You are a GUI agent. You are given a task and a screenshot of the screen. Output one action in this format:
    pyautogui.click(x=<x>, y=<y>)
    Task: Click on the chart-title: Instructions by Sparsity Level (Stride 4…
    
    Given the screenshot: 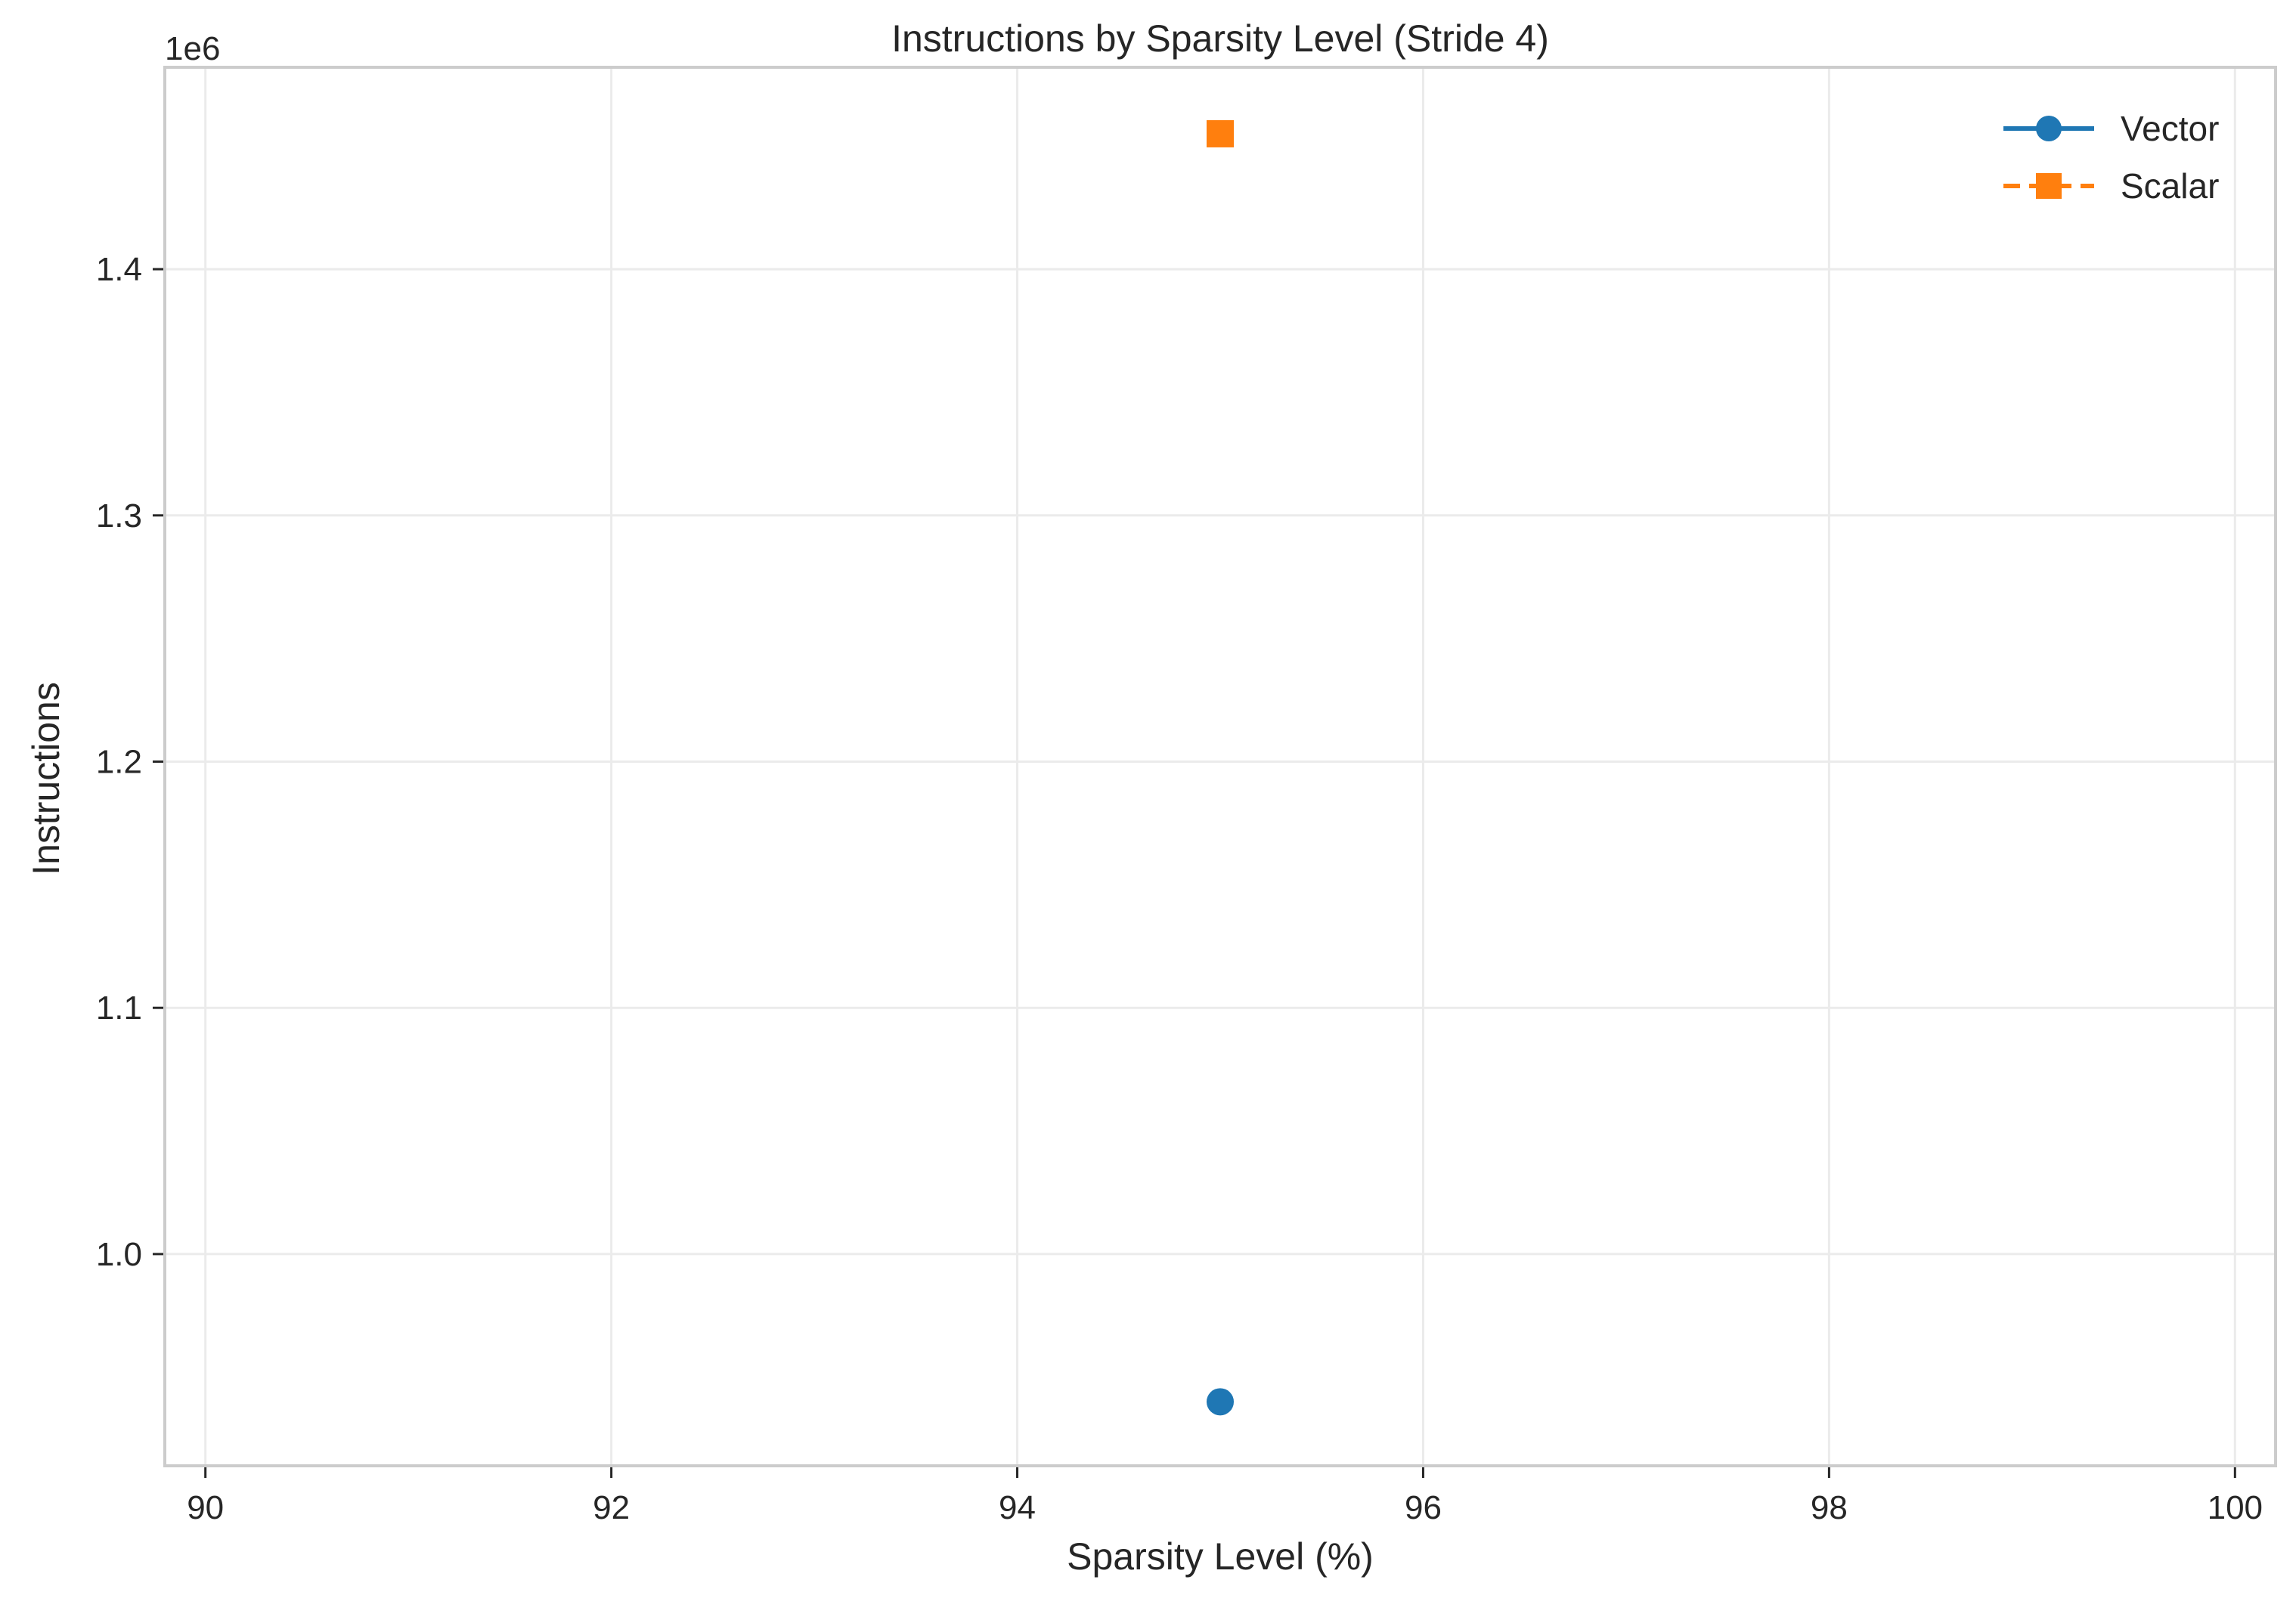 What is the action you would take?
    pyautogui.click(x=1220, y=38)
    